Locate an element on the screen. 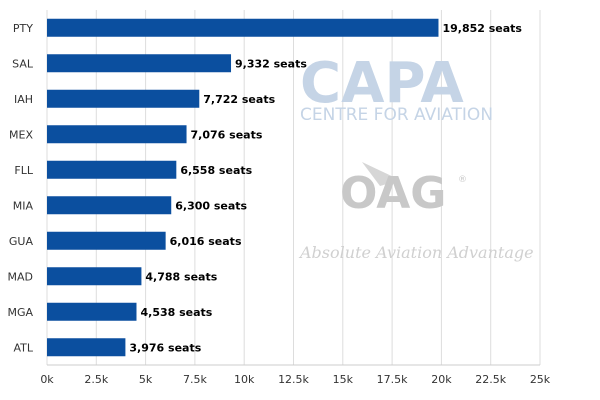  category-labels: PTY SAL IAH MEX FLL MIA GUA MAD MGA ATL is located at coordinates (20, 188).